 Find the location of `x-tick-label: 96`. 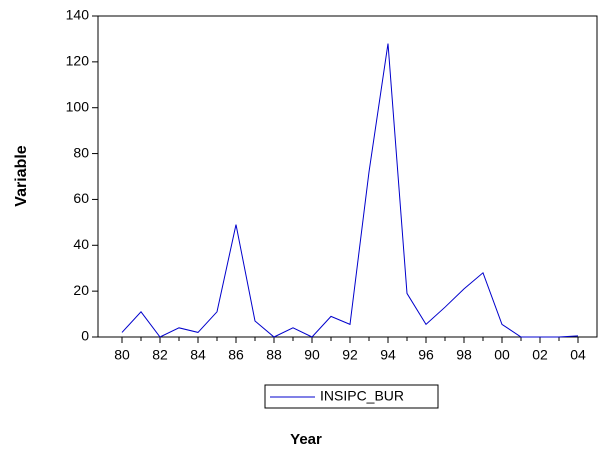

x-tick-label: 96 is located at coordinates (426, 355).